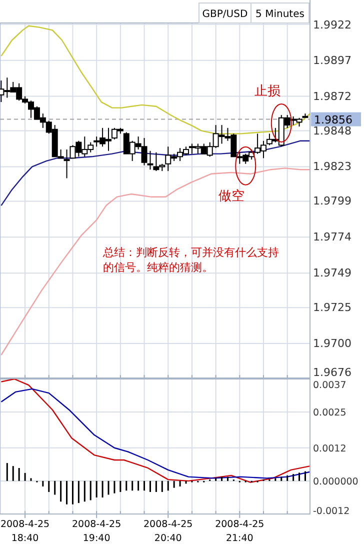 The image size is (364, 550). What do you see at coordinates (332, 25) in the screenshot?
I see `y-tick-label: 1.9922` at bounding box center [332, 25].